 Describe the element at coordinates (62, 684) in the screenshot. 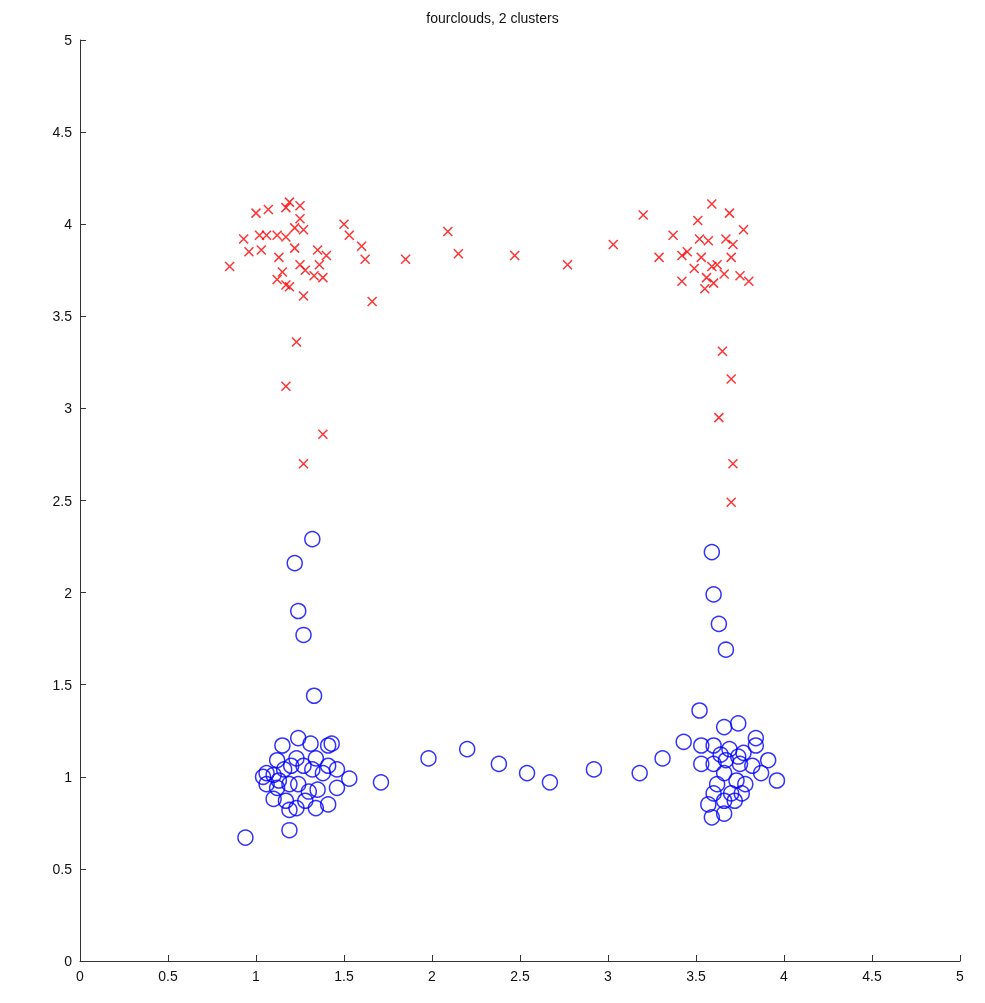

I see `y-tick-label: 1.5` at that location.